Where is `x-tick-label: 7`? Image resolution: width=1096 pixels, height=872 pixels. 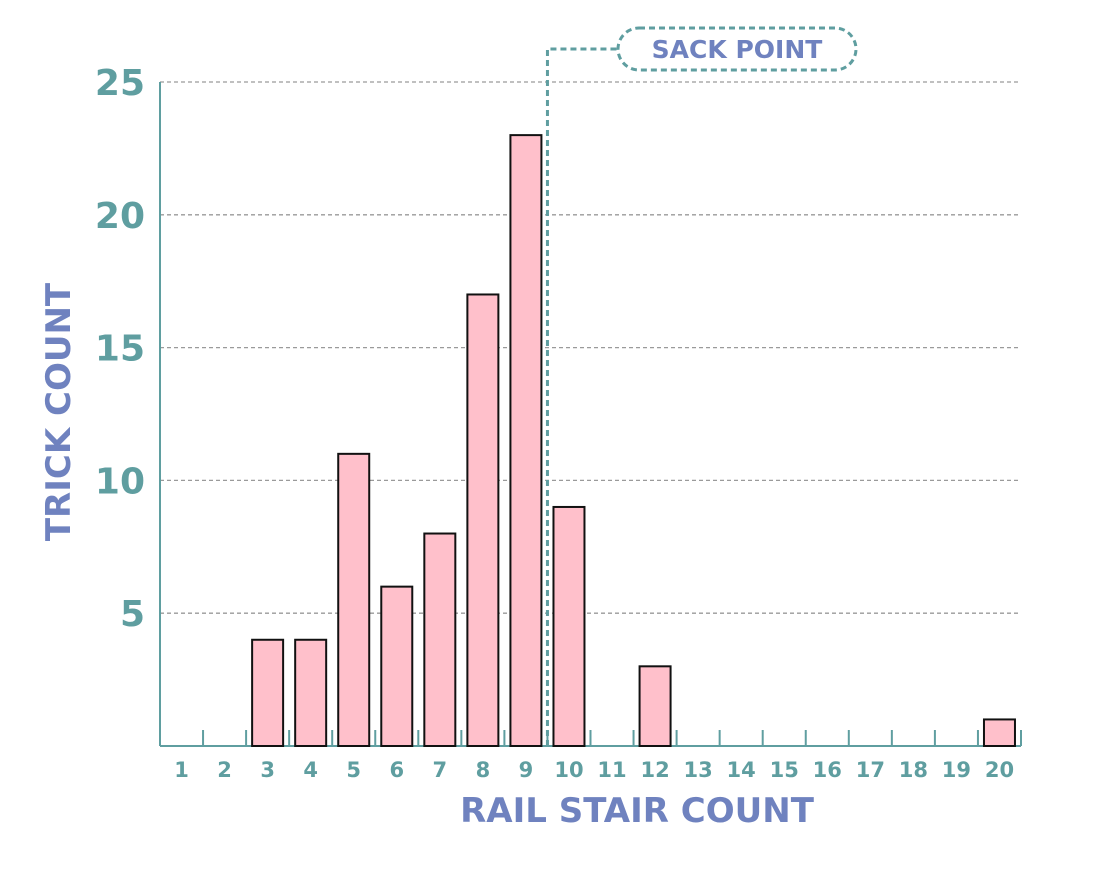 x-tick-label: 7 is located at coordinates (440, 770).